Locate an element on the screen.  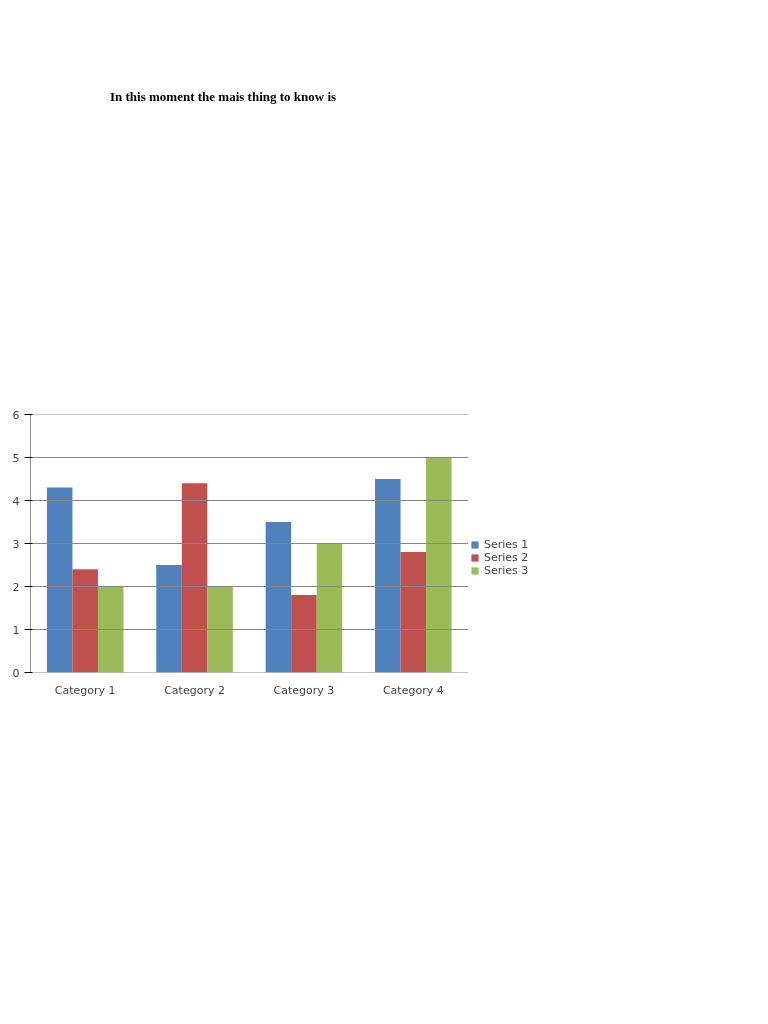
y-tick-label: 3 is located at coordinates (16, 544).